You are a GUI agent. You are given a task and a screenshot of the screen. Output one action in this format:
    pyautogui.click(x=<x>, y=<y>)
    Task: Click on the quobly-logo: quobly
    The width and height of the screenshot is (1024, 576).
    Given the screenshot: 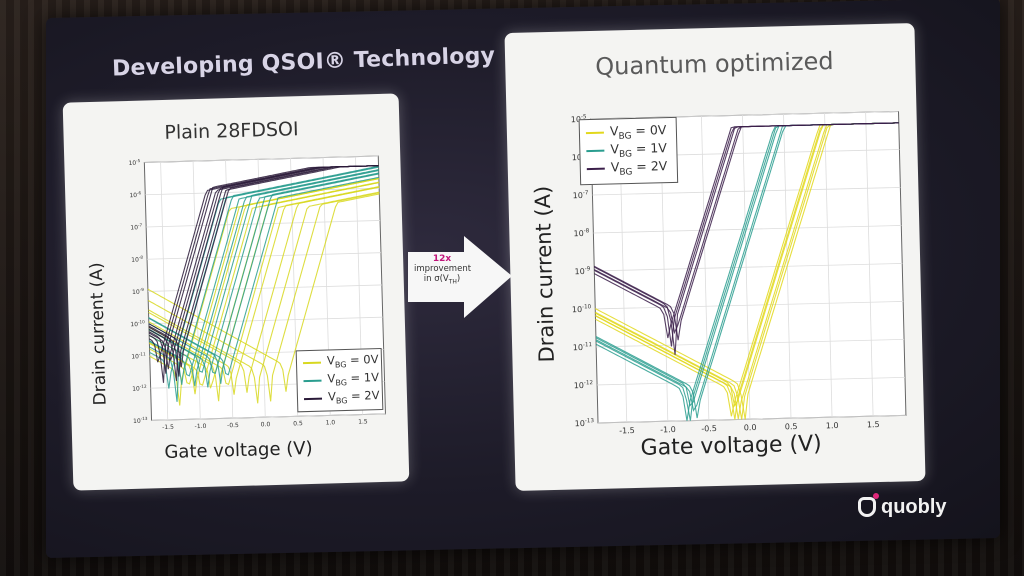 What is the action you would take?
    pyautogui.click(x=902, y=506)
    